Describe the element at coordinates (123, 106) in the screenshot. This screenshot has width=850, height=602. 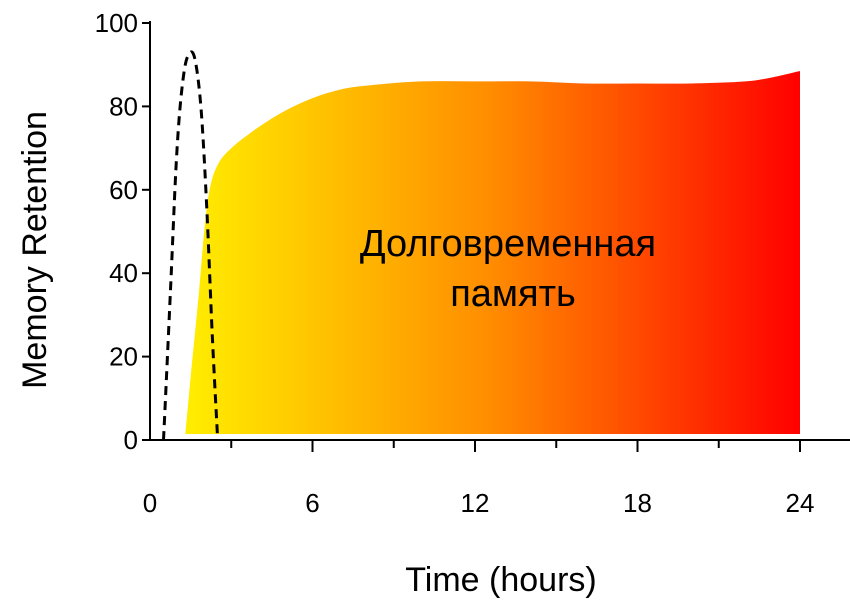
I see `y-tick-label: 80` at that location.